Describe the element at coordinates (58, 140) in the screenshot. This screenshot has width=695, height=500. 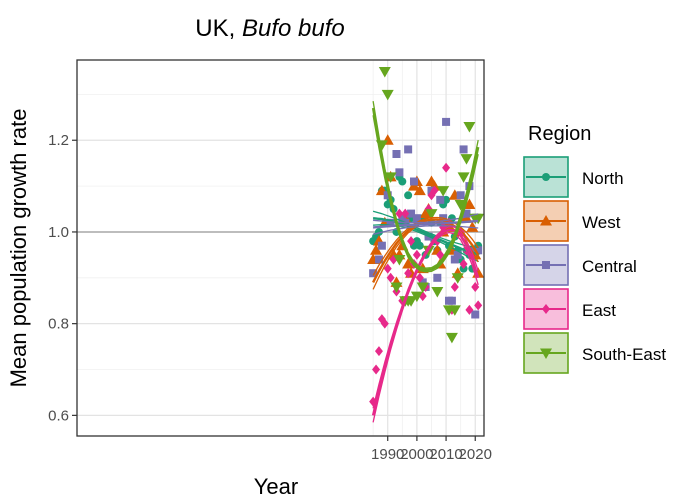
I see `y-tick-label: 1.2` at that location.